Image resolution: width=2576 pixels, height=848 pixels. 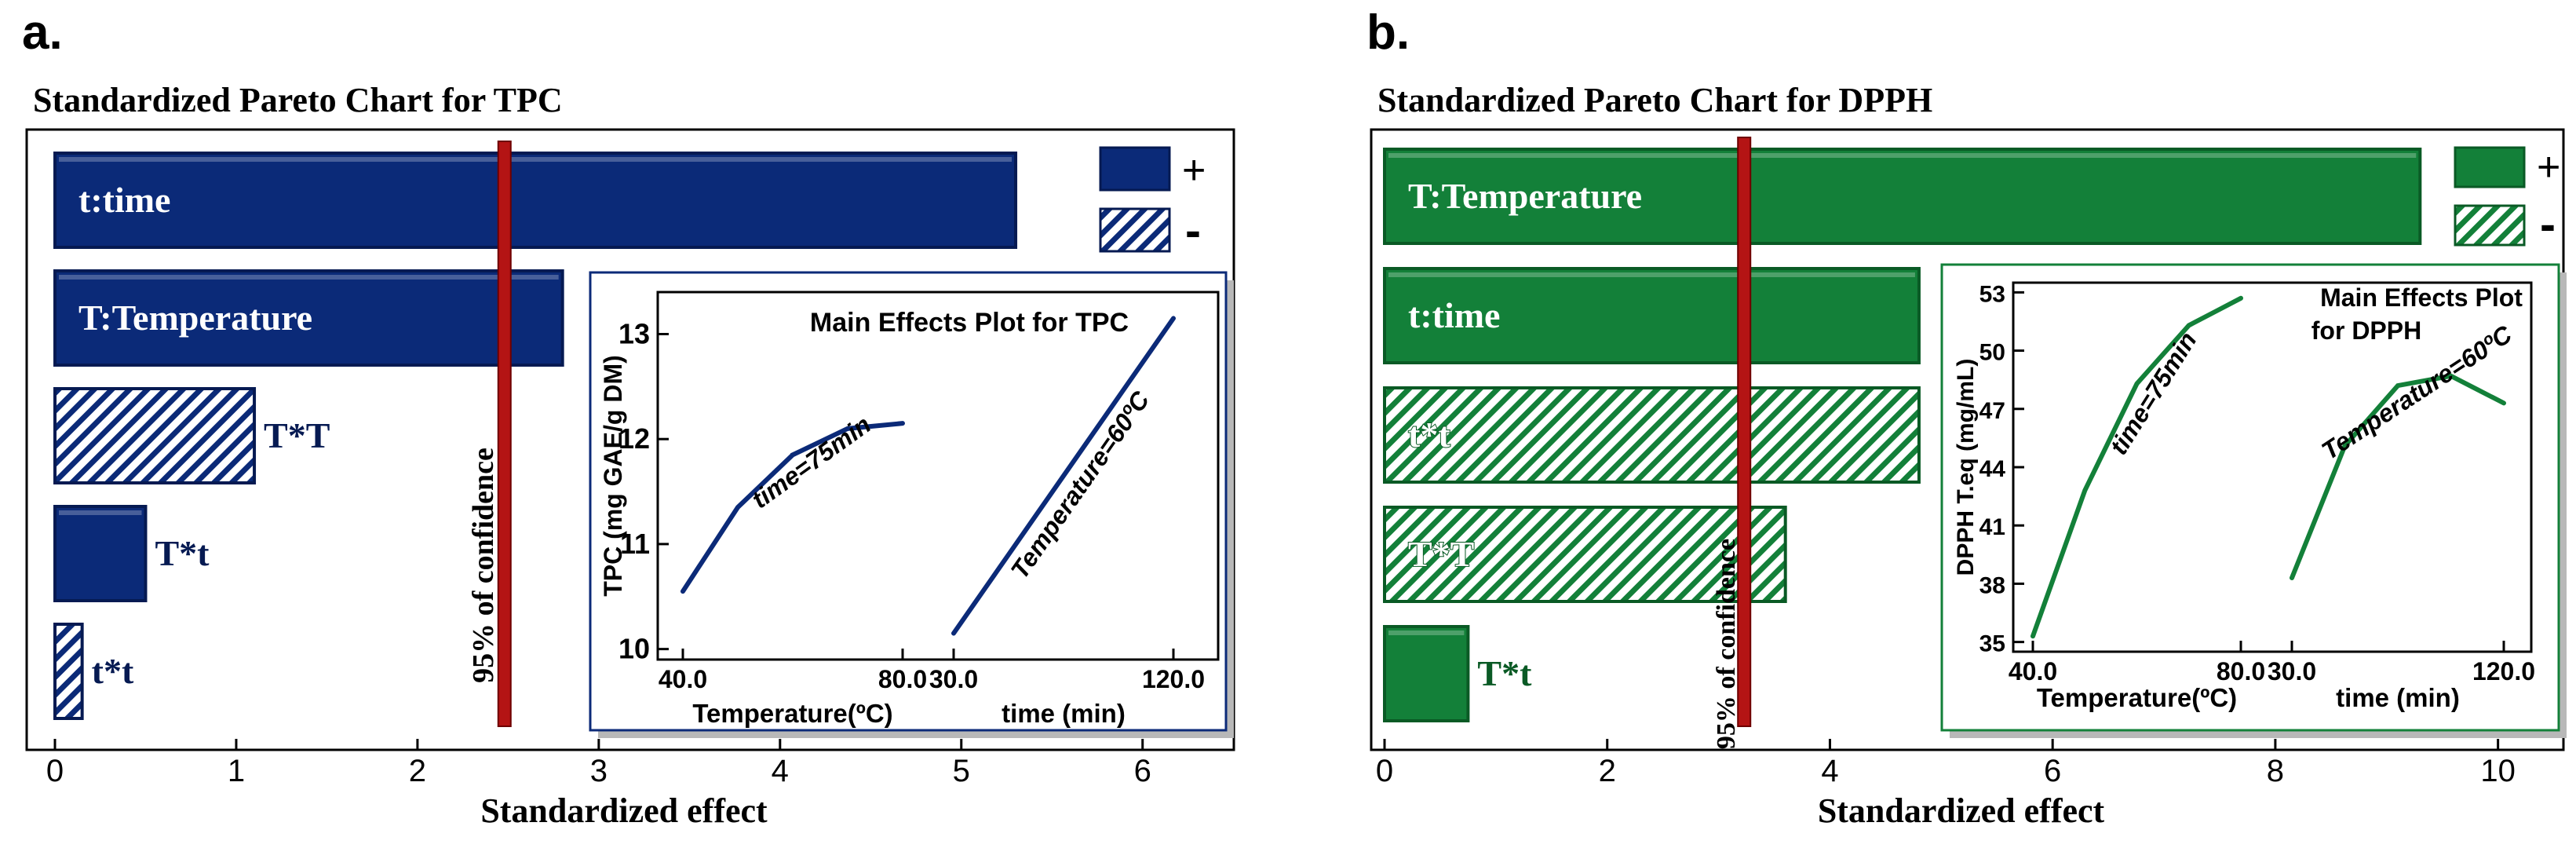 I want to click on inset-ytick-label: 41, so click(x=1992, y=527).